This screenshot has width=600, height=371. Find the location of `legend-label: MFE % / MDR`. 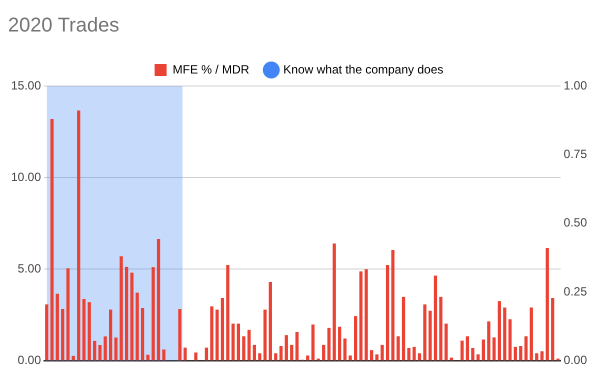

legend-label: MFE % / MDR is located at coordinates (211, 69).